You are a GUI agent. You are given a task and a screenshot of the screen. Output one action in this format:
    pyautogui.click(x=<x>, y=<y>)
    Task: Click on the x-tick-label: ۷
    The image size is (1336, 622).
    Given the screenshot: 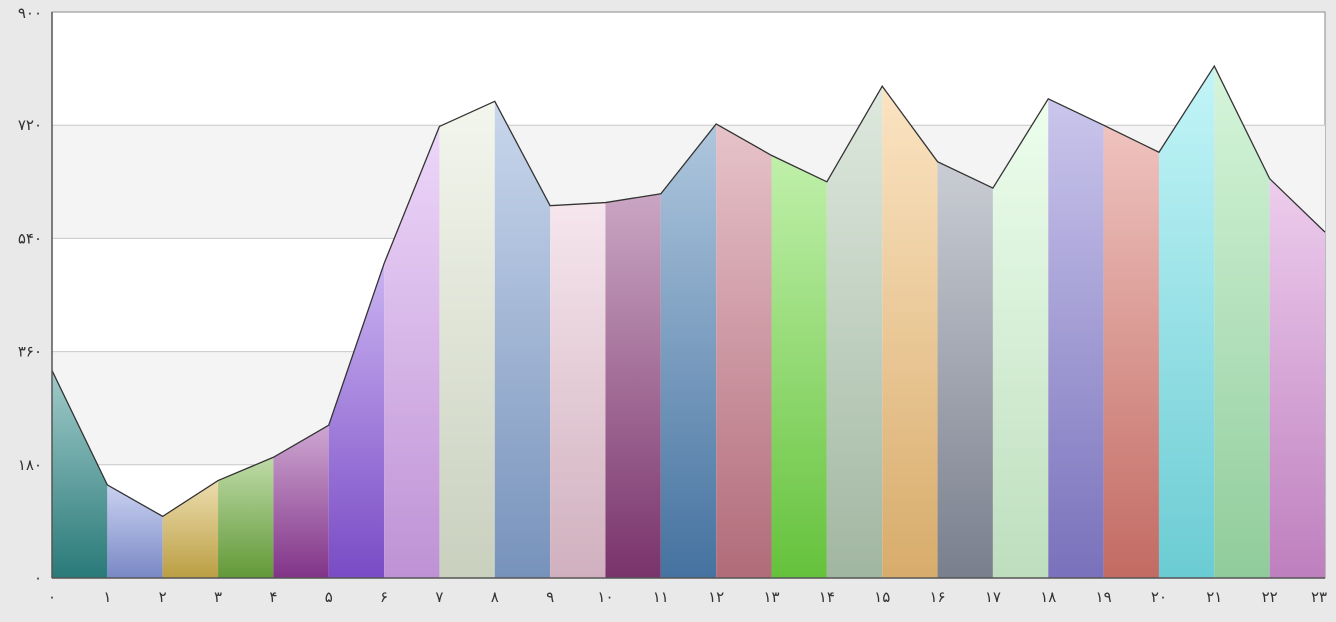 What is the action you would take?
    pyautogui.click(x=439, y=597)
    